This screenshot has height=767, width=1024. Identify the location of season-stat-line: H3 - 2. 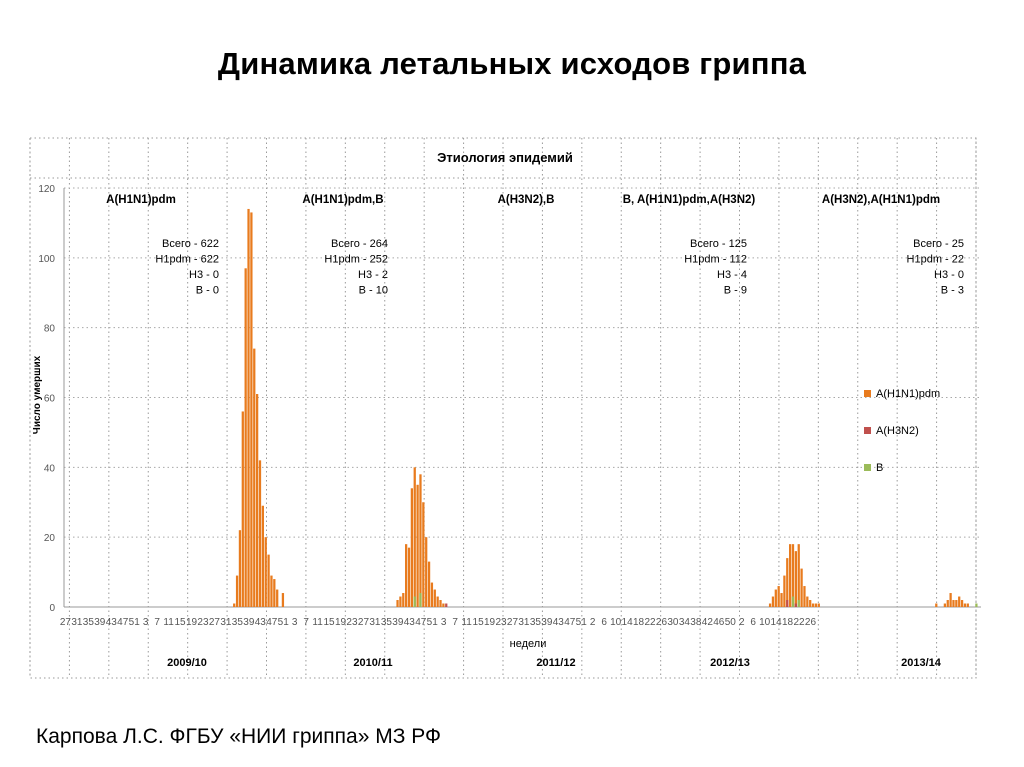
(373, 275).